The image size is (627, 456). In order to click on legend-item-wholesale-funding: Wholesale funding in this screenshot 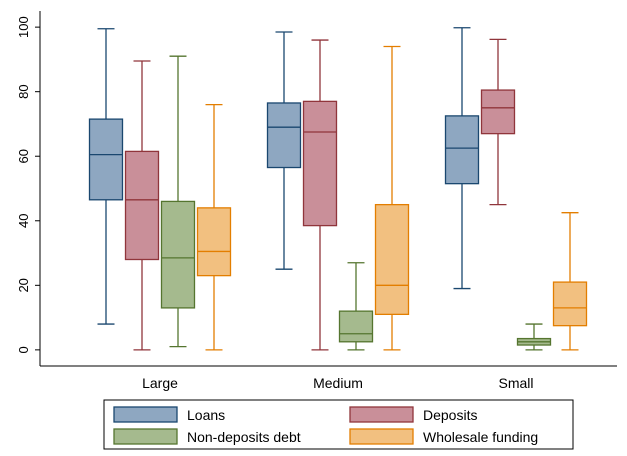, I will do `click(443, 436)`.